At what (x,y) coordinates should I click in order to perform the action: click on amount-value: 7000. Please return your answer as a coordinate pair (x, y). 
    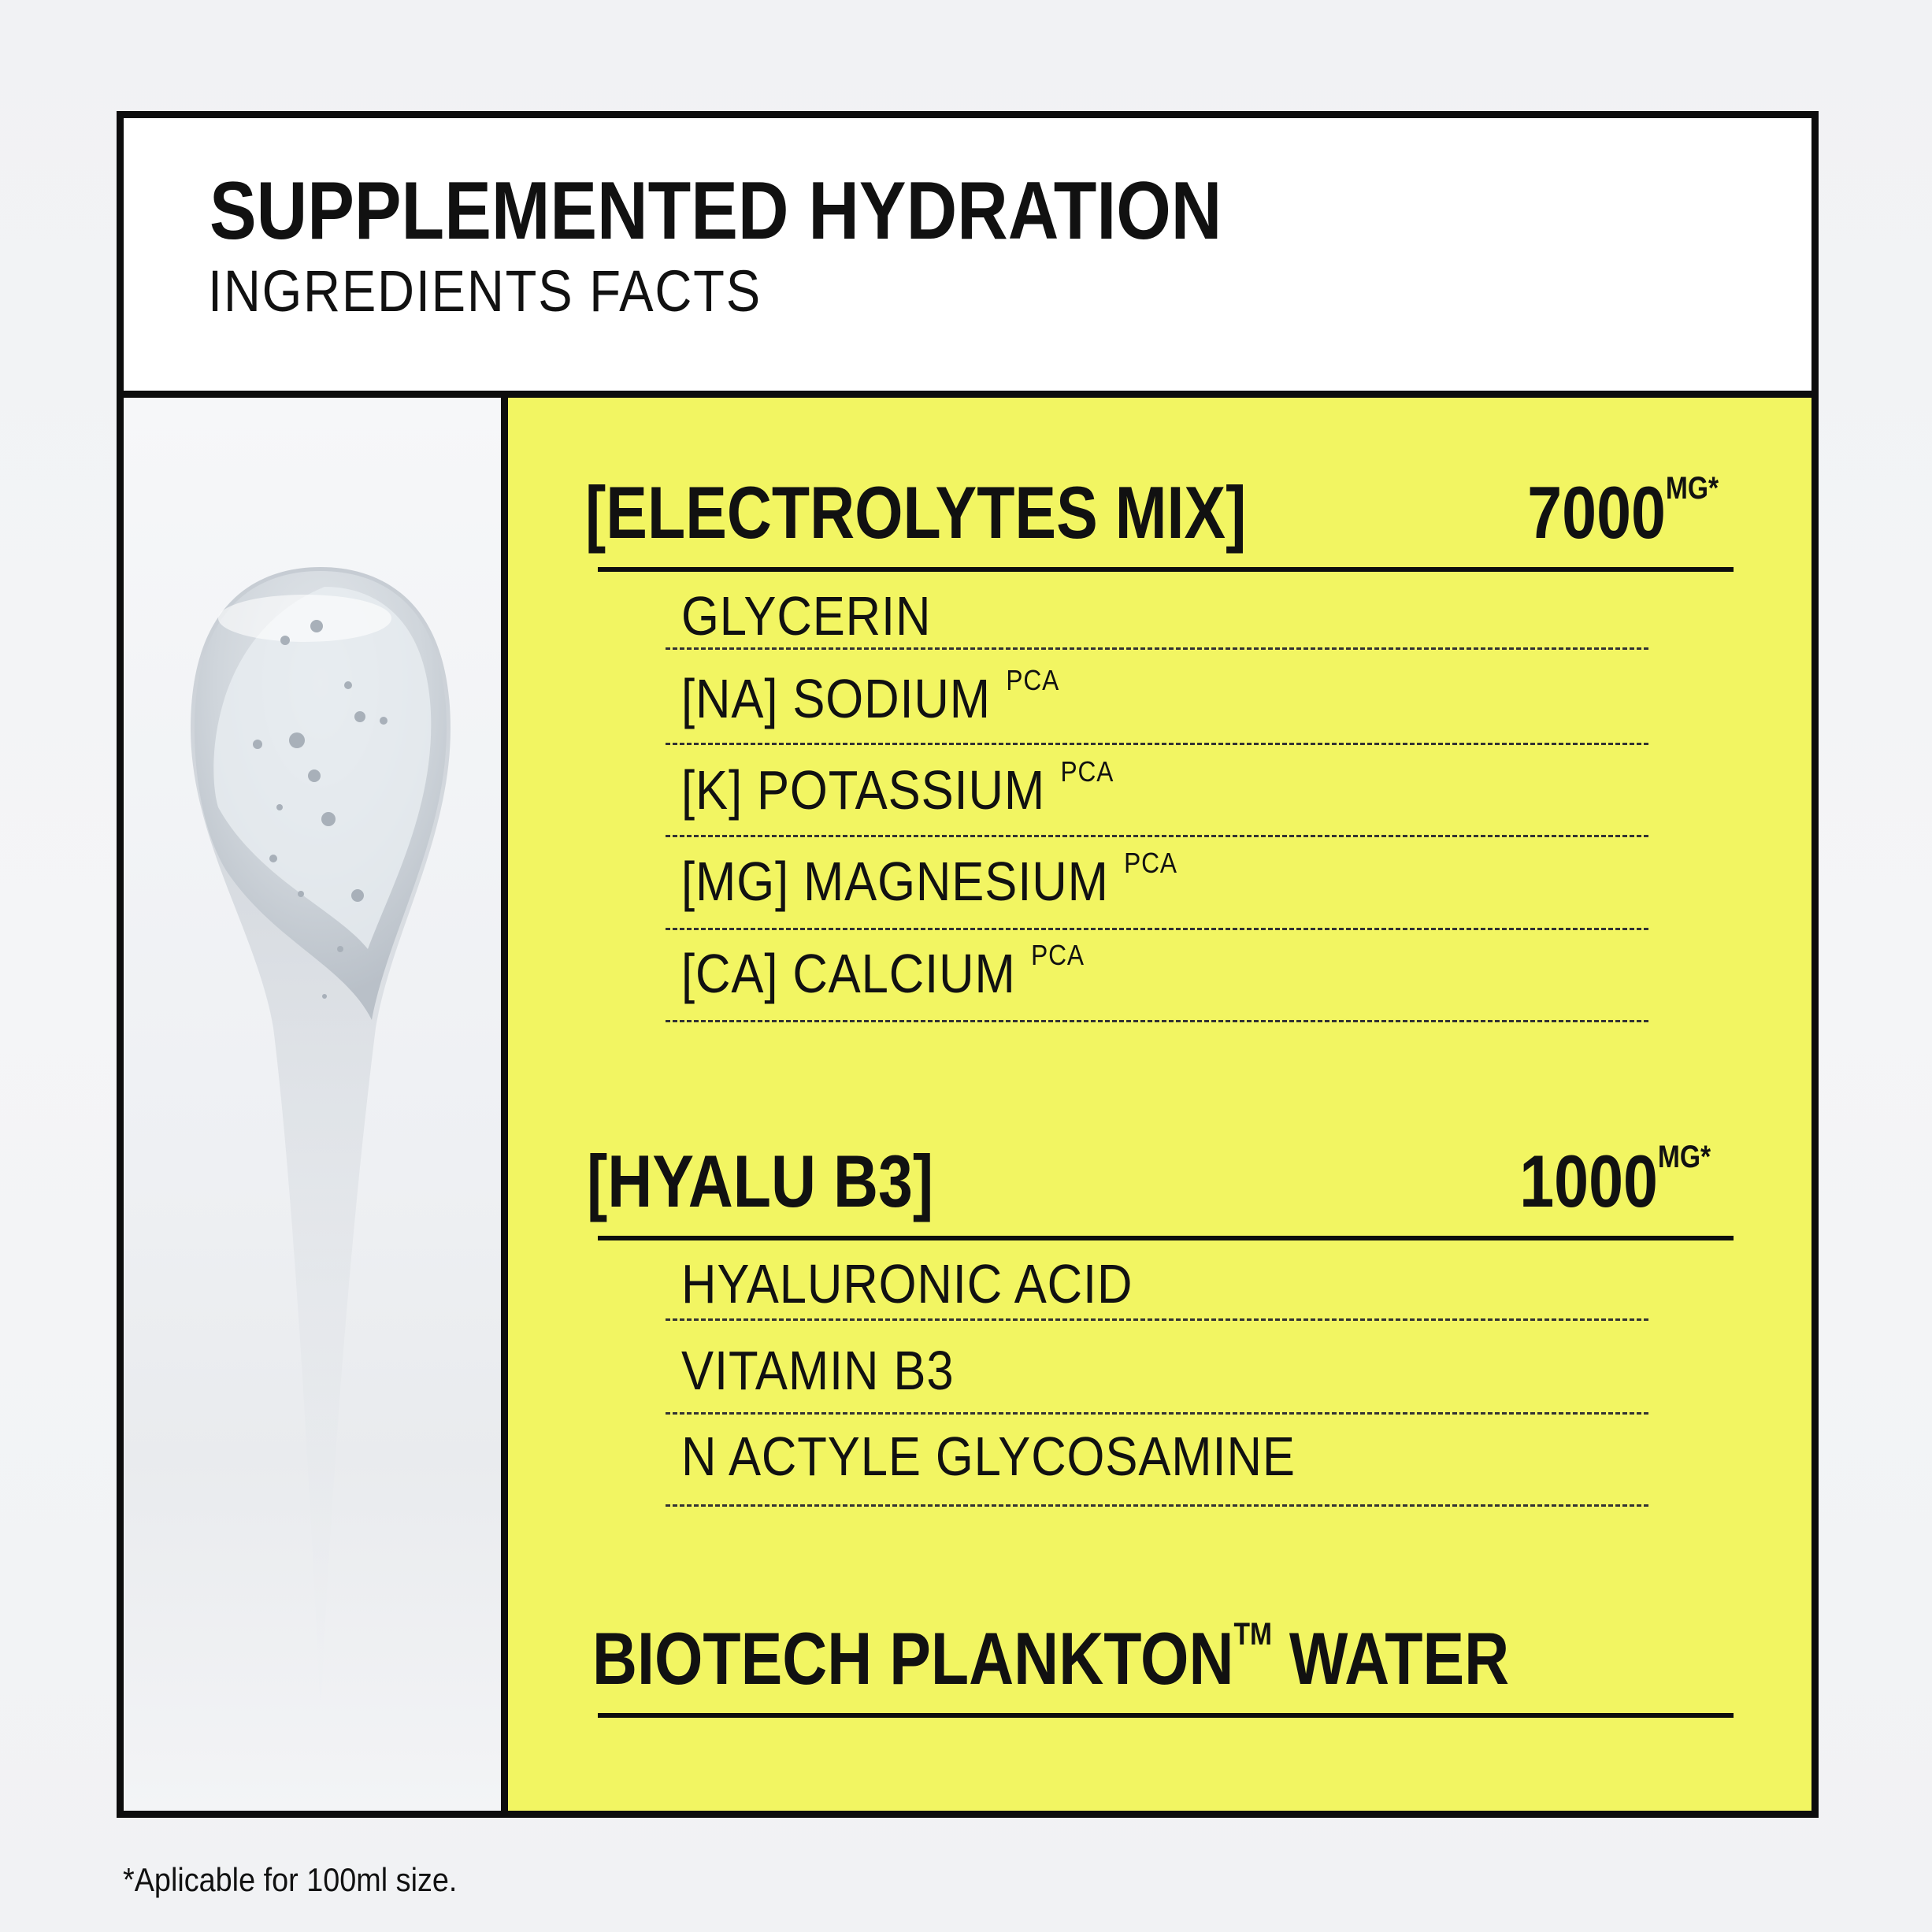
    Looking at the image, I should click on (1596, 512).